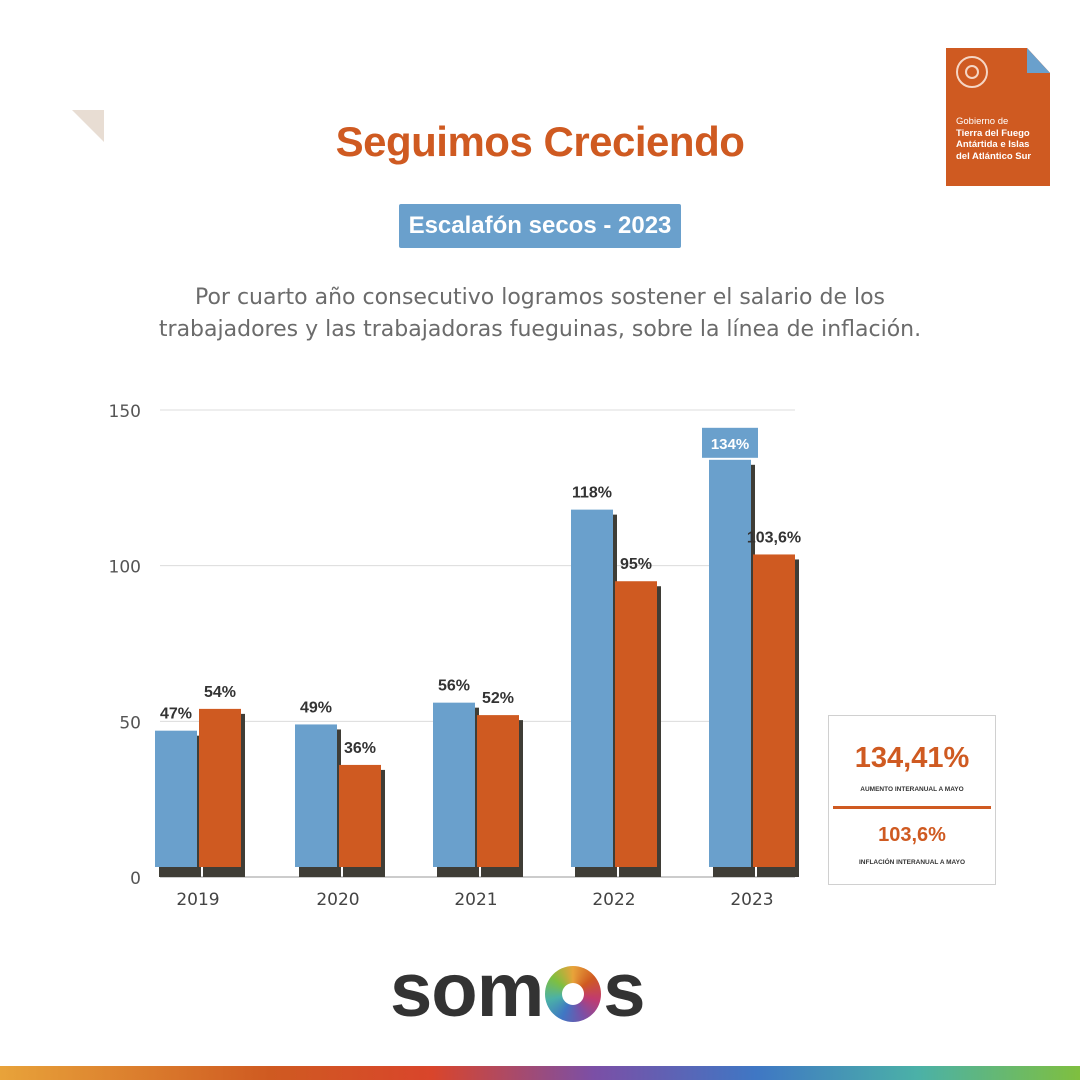  What do you see at coordinates (130, 723) in the screenshot?
I see `y-tick-label: 50` at bounding box center [130, 723].